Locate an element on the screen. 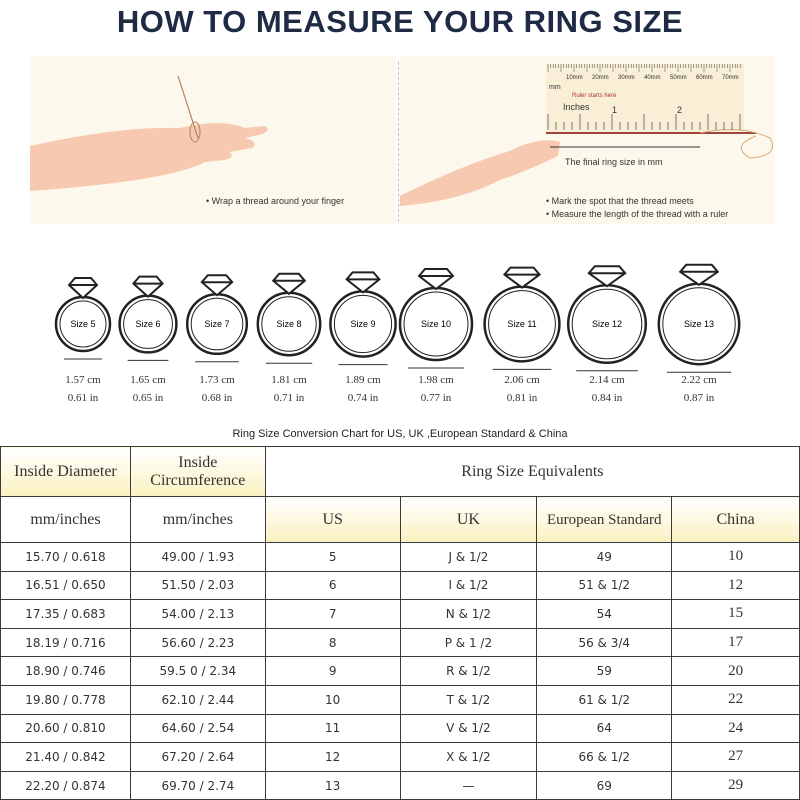 The width and height of the screenshot is (800, 800). cell-european: 64 is located at coordinates (604, 728).